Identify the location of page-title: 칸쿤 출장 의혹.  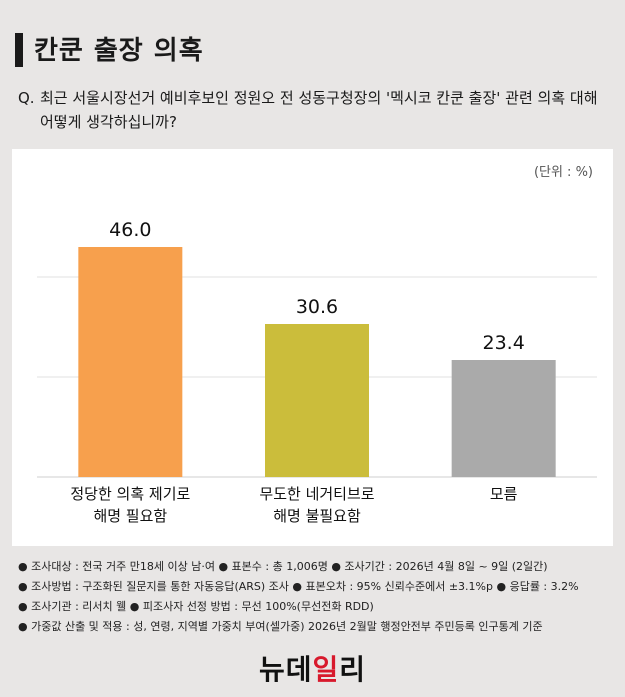
(119, 51).